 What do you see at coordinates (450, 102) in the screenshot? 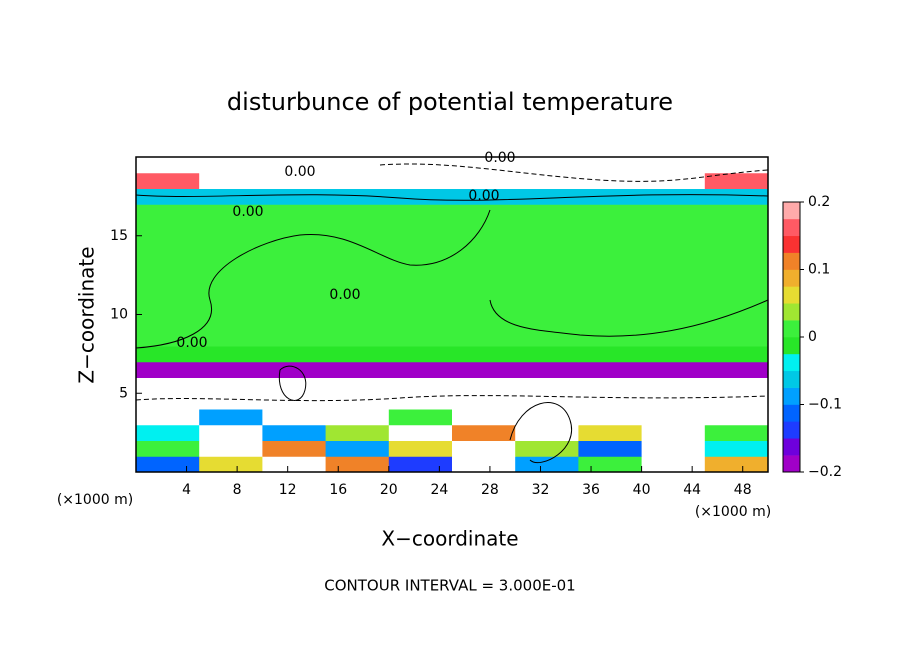
I see `chart-title: disturbunce of potential temperature` at bounding box center [450, 102].